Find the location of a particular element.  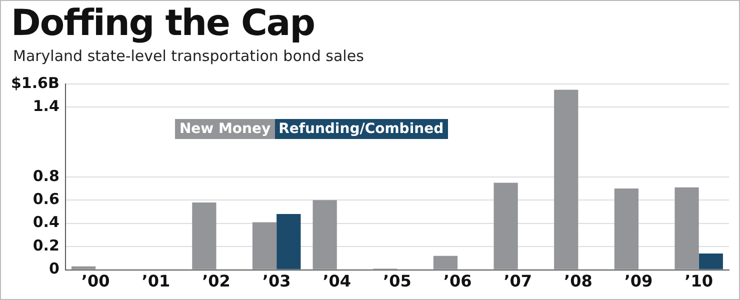

x-tick-label: ’01 is located at coordinates (156, 281).